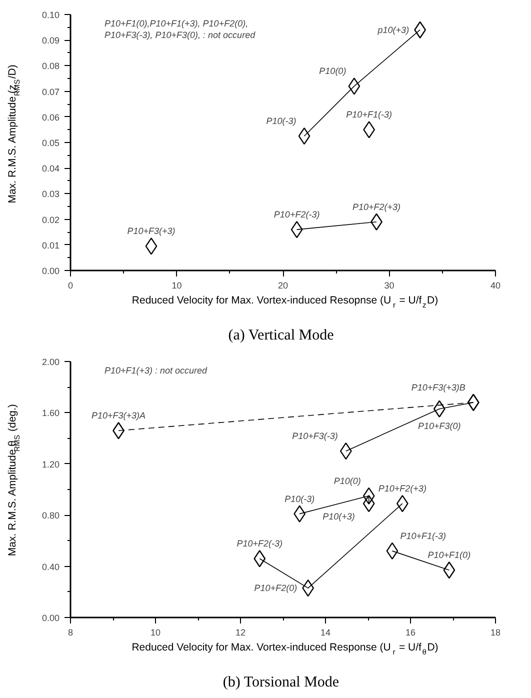 This screenshot has width=531, height=698. I want to click on x-tick-label: 0, so click(71, 285).